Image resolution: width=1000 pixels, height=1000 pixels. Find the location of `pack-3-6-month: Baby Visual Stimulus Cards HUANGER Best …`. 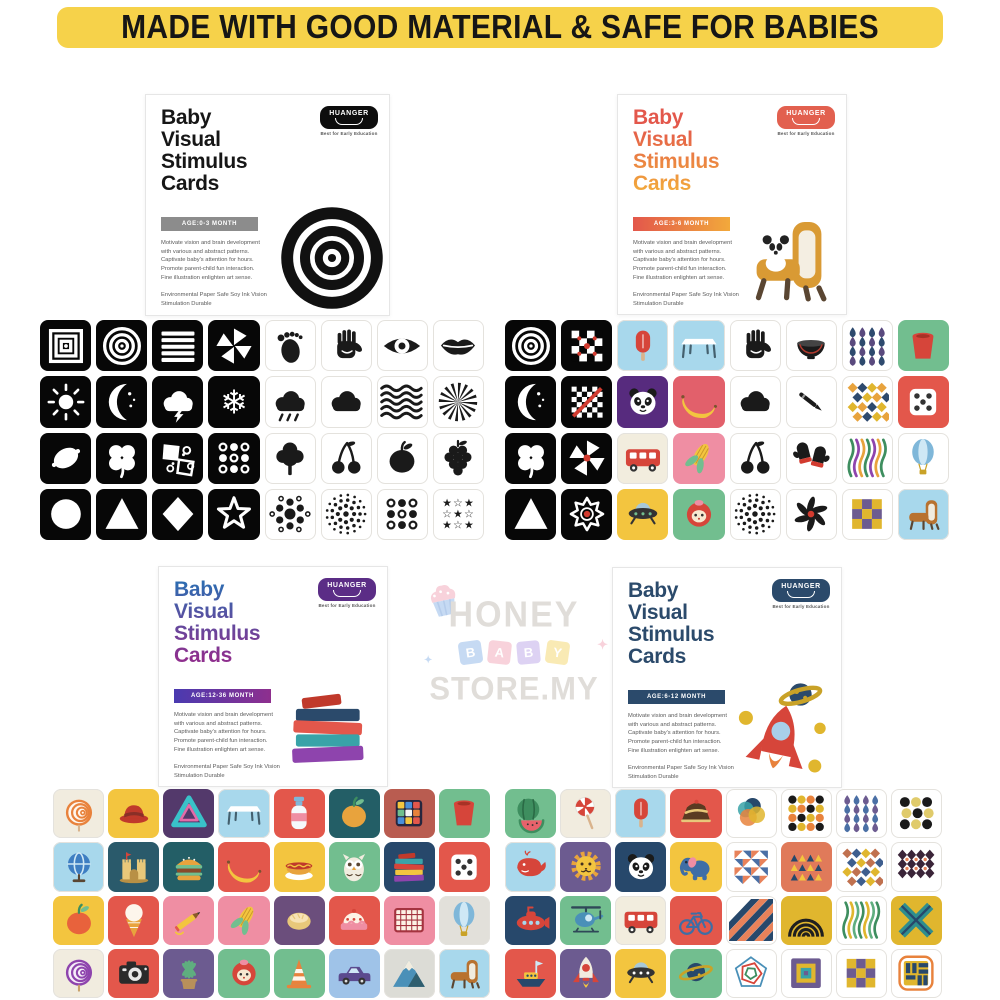

pack-3-6-month: Baby Visual Stimulus Cards HUANGER Best … is located at coordinates (732, 204).